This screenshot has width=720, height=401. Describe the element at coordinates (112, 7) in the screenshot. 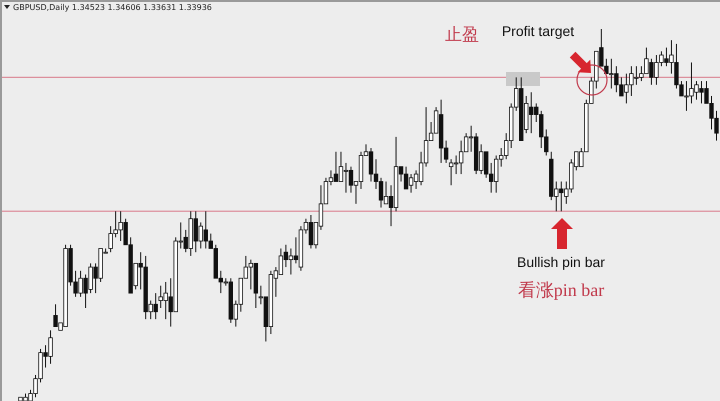

I see `chart-title: GBPUSD,Daily 1.34523 1.34606 1.33631 1.33936` at that location.